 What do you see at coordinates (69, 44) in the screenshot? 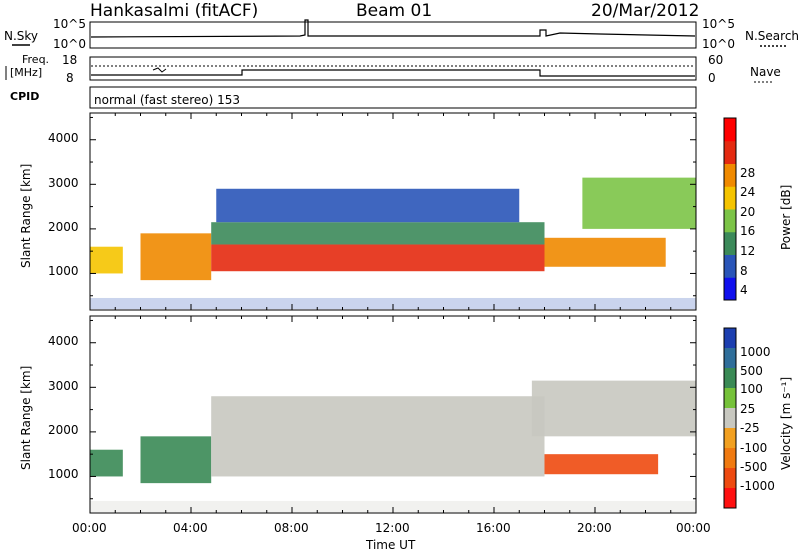
I see `nsky-tick-bottom: 10^0` at bounding box center [69, 44].